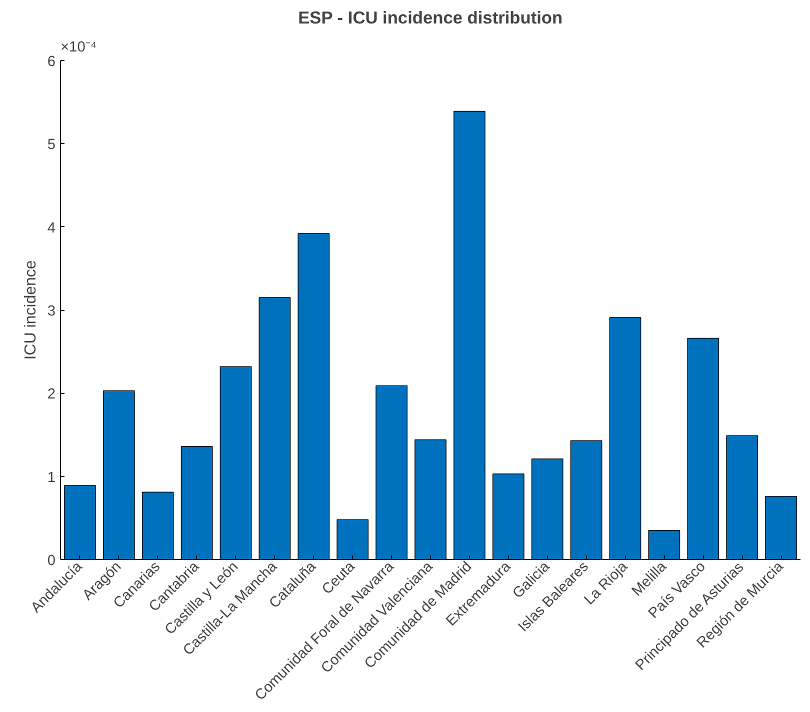 The width and height of the screenshot is (810, 712). Describe the element at coordinates (51, 478) in the screenshot. I see `y-tick-label: 1` at that location.